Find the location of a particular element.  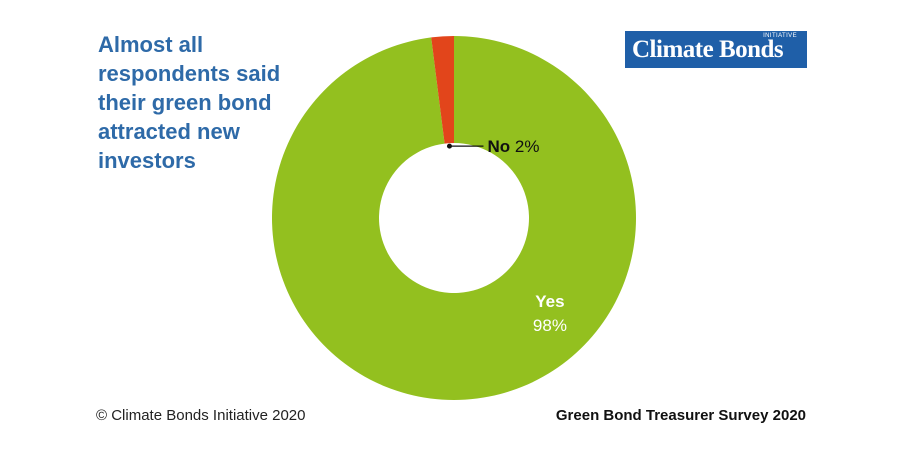

survey-source: Green Bond Treasurer Survey 2020 is located at coordinates (680, 415).